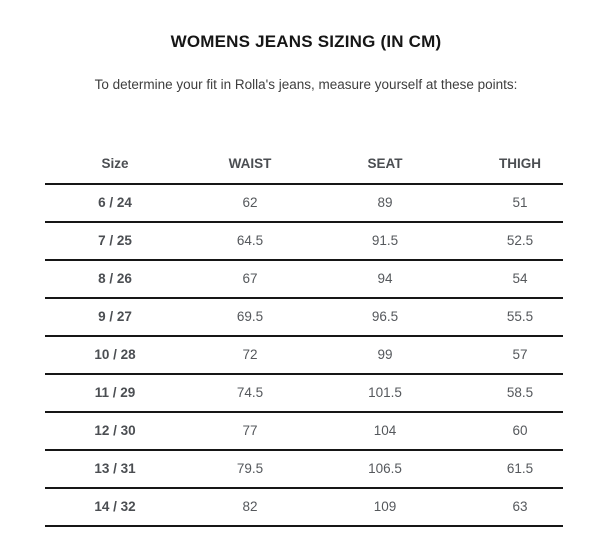 The width and height of the screenshot is (612, 558). Describe the element at coordinates (304, 318) in the screenshot. I see `table-row: 9 / 27 69.5 96.5 55.5` at that location.